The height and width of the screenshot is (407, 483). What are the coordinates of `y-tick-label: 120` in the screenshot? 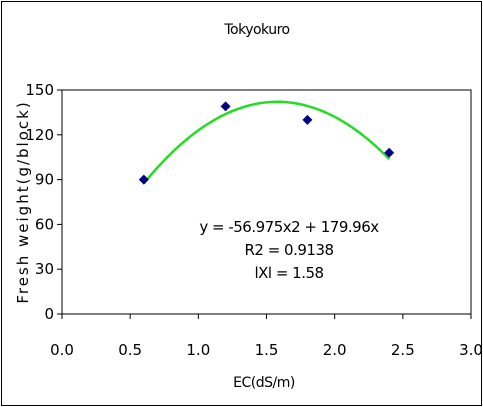 It's located at (39, 135).